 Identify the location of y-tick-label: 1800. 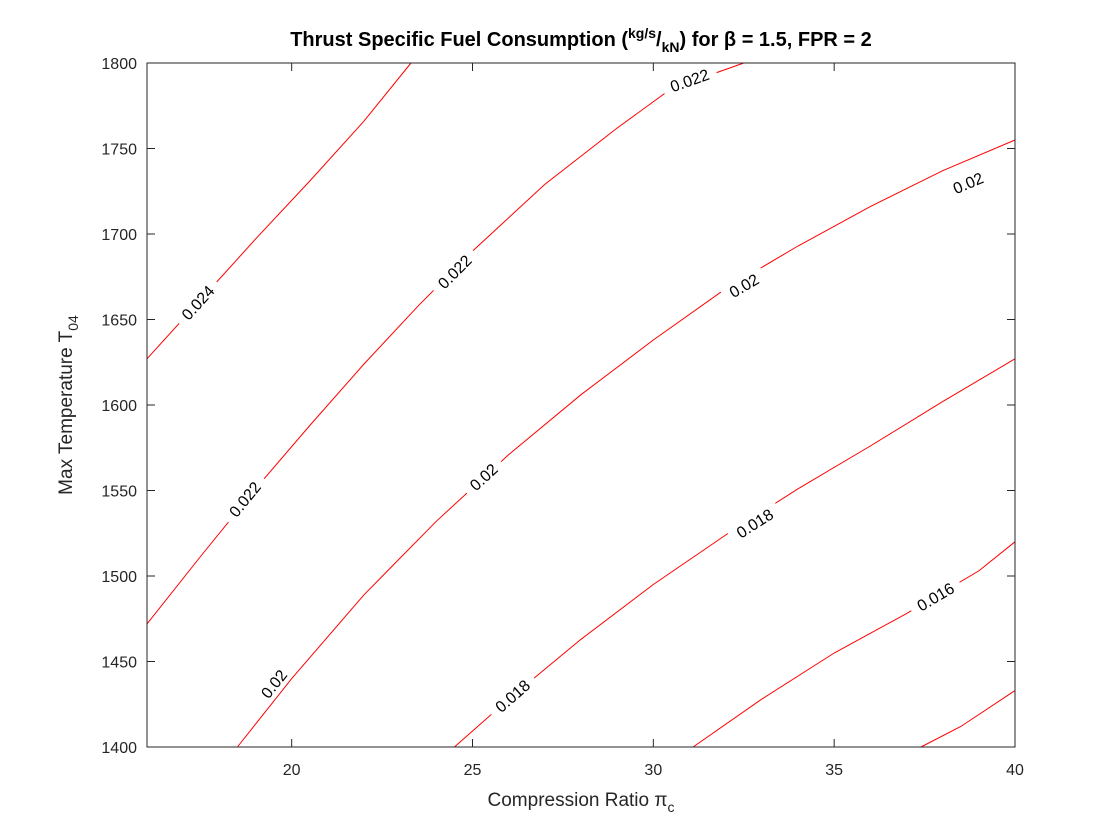
(119, 64).